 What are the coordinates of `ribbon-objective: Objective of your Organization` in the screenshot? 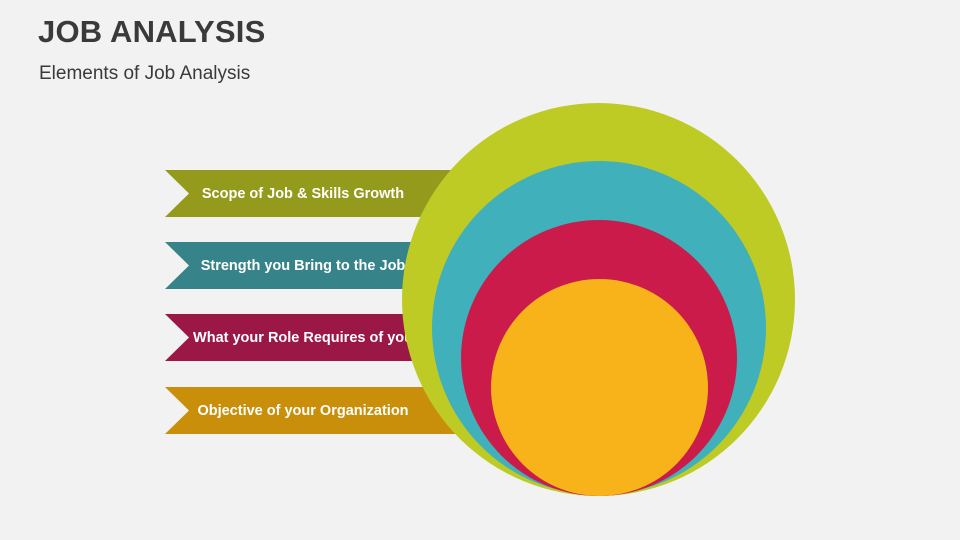 It's located at (315, 410).